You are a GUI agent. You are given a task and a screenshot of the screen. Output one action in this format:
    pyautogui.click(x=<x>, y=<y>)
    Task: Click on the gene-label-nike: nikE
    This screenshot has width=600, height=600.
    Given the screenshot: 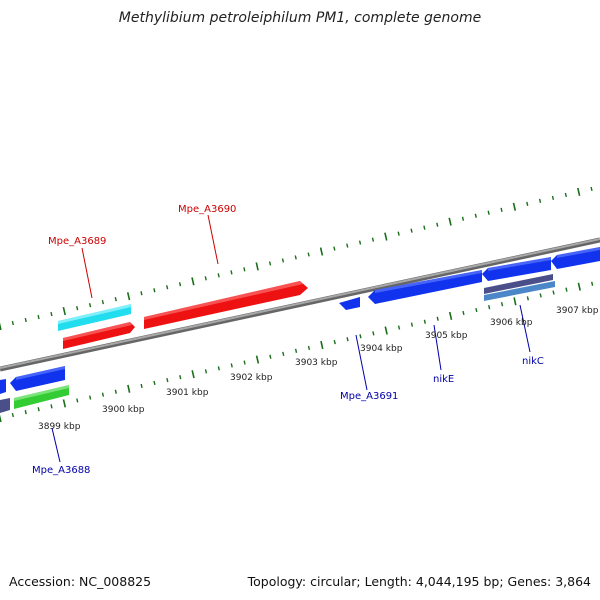 What is the action you would take?
    pyautogui.click(x=443, y=379)
    